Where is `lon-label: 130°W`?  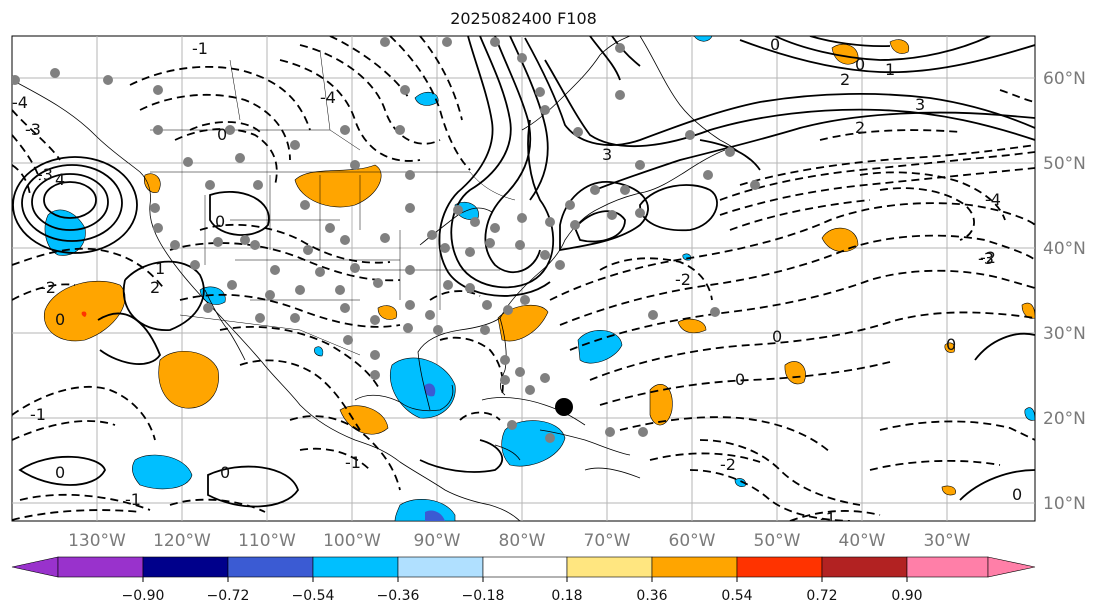 lon-label: 130°W is located at coordinates (97, 541).